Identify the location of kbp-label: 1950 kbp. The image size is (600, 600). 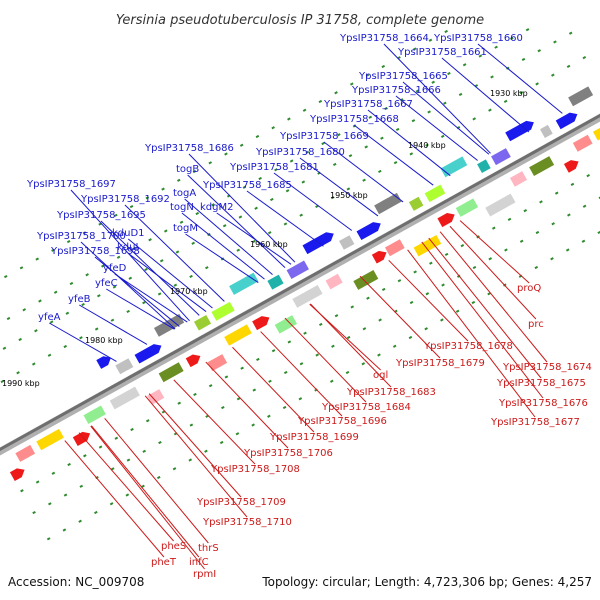
(349, 195).